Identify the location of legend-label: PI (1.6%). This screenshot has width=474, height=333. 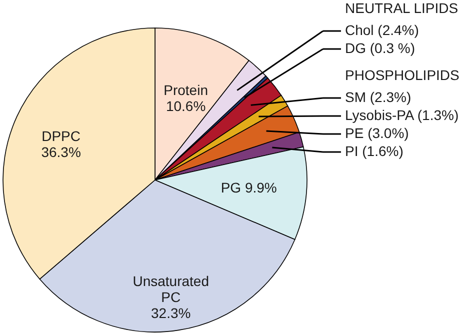
(374, 151).